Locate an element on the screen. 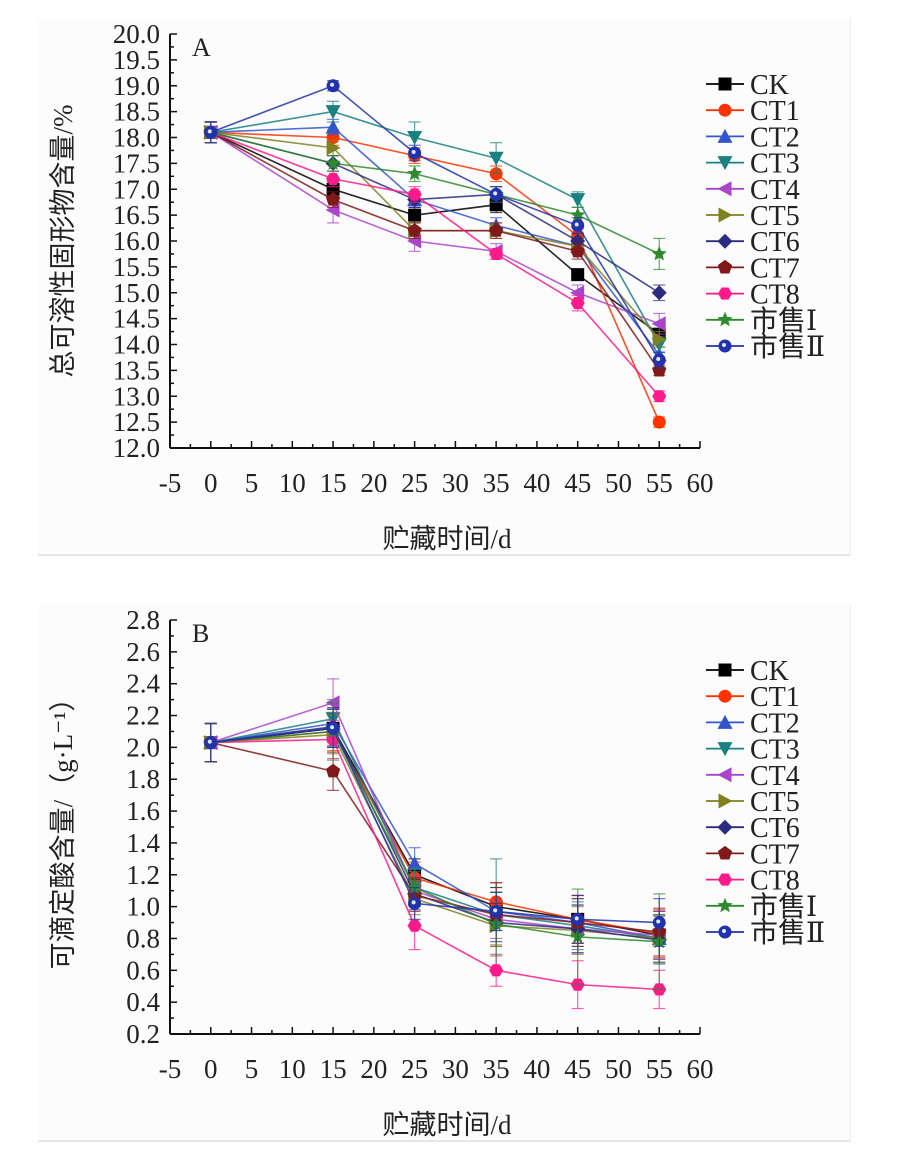 The image size is (918, 1157). y-tick-label: 15.5 is located at coordinates (136, 267).